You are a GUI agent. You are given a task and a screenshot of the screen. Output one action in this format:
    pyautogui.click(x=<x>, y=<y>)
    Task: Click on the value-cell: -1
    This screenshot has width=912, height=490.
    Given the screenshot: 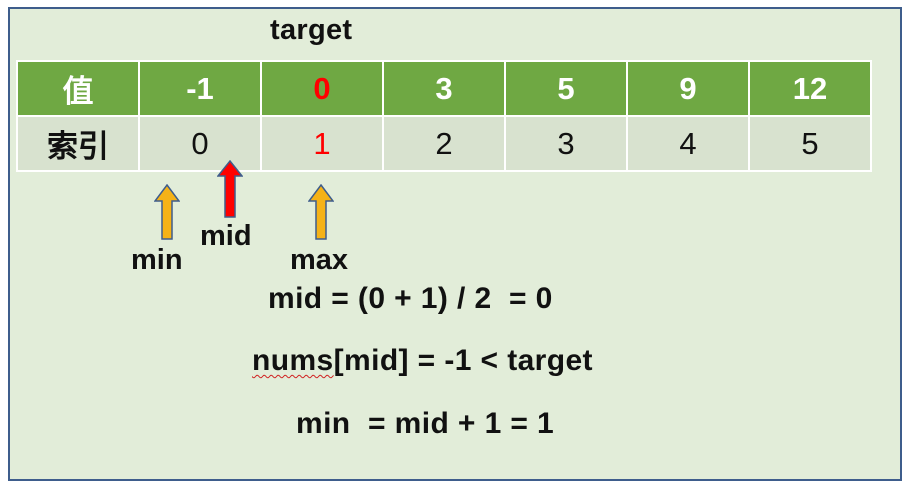 What is the action you would take?
    pyautogui.click(x=200, y=88)
    